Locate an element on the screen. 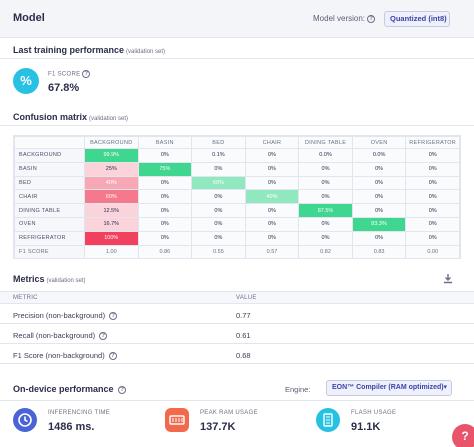 The width and height of the screenshot is (474, 447). matrix-column-header: CHAIR is located at coordinates (272, 142).